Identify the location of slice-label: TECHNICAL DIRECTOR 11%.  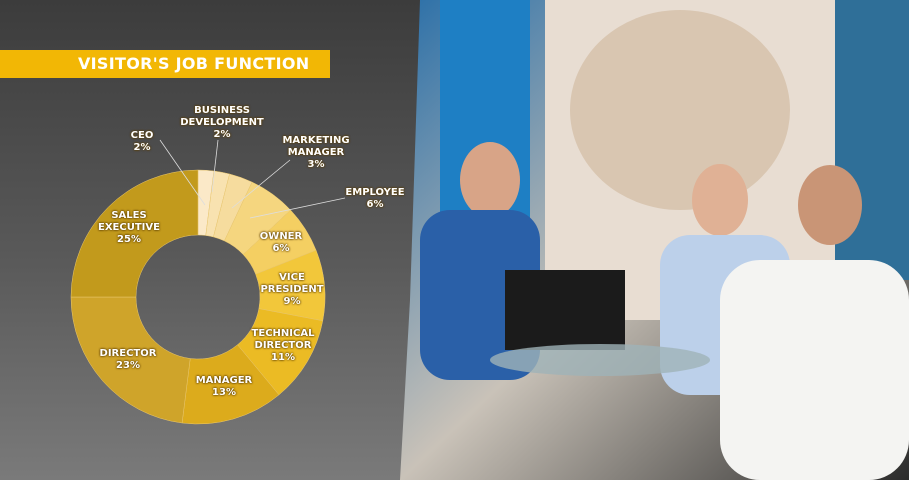
(283, 346).